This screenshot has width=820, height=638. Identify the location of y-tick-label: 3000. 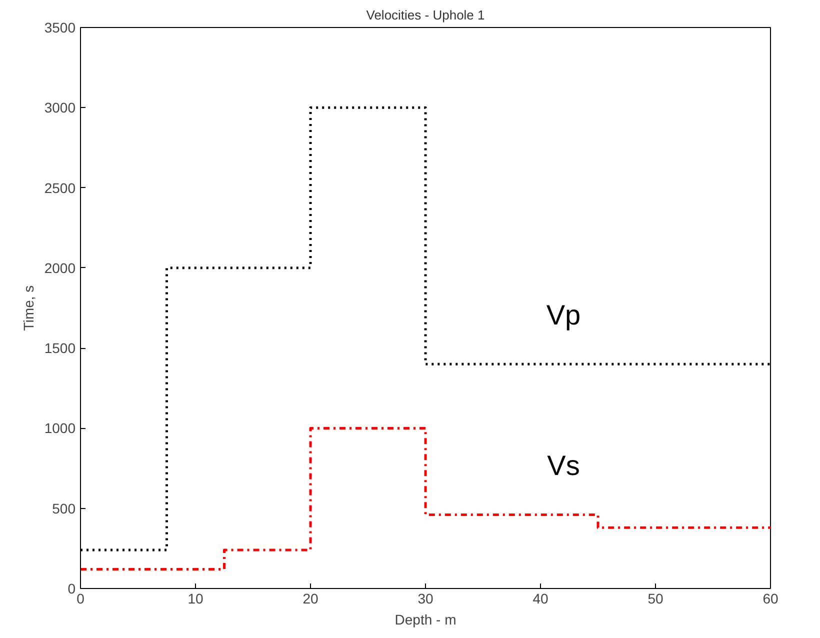
(60, 108).